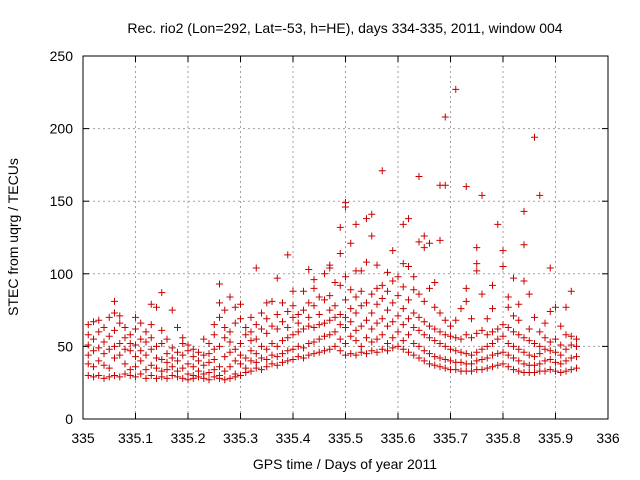 The image size is (640, 480). Describe the element at coordinates (62, 56) in the screenshot. I see `y-tick-label: 250` at that location.